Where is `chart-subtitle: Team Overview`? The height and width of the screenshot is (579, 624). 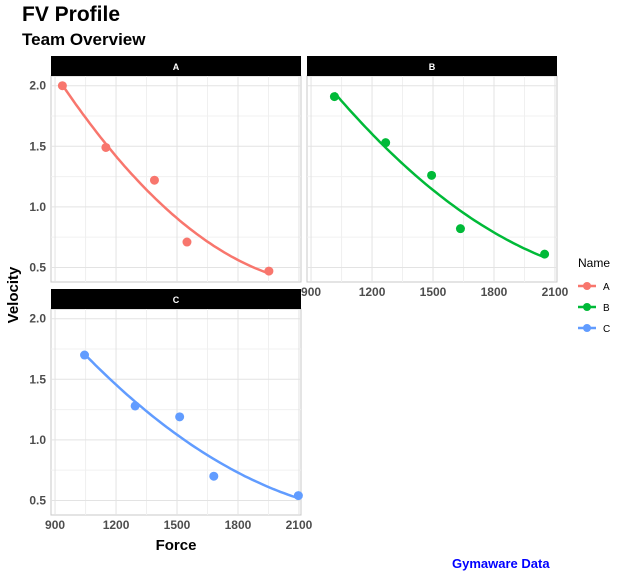 chart-subtitle: Team Overview is located at coordinates (84, 39).